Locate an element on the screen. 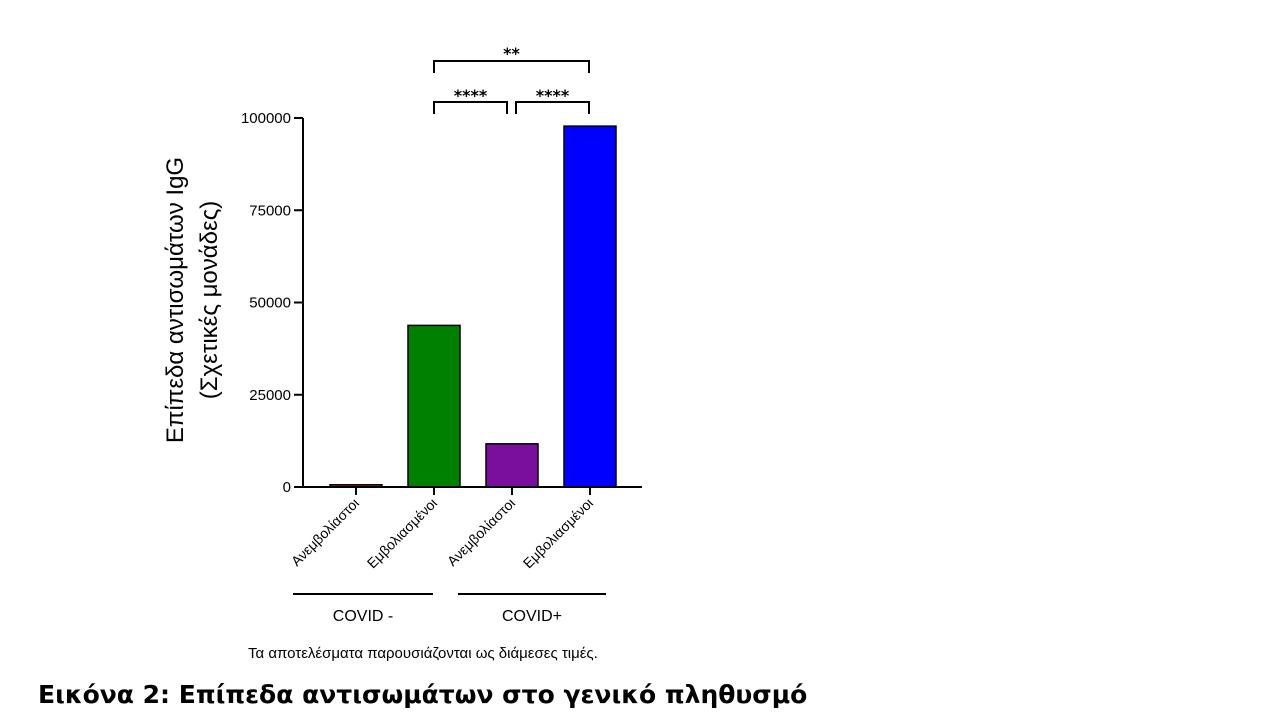  y-tick-label: 75000 is located at coordinates (270, 210).